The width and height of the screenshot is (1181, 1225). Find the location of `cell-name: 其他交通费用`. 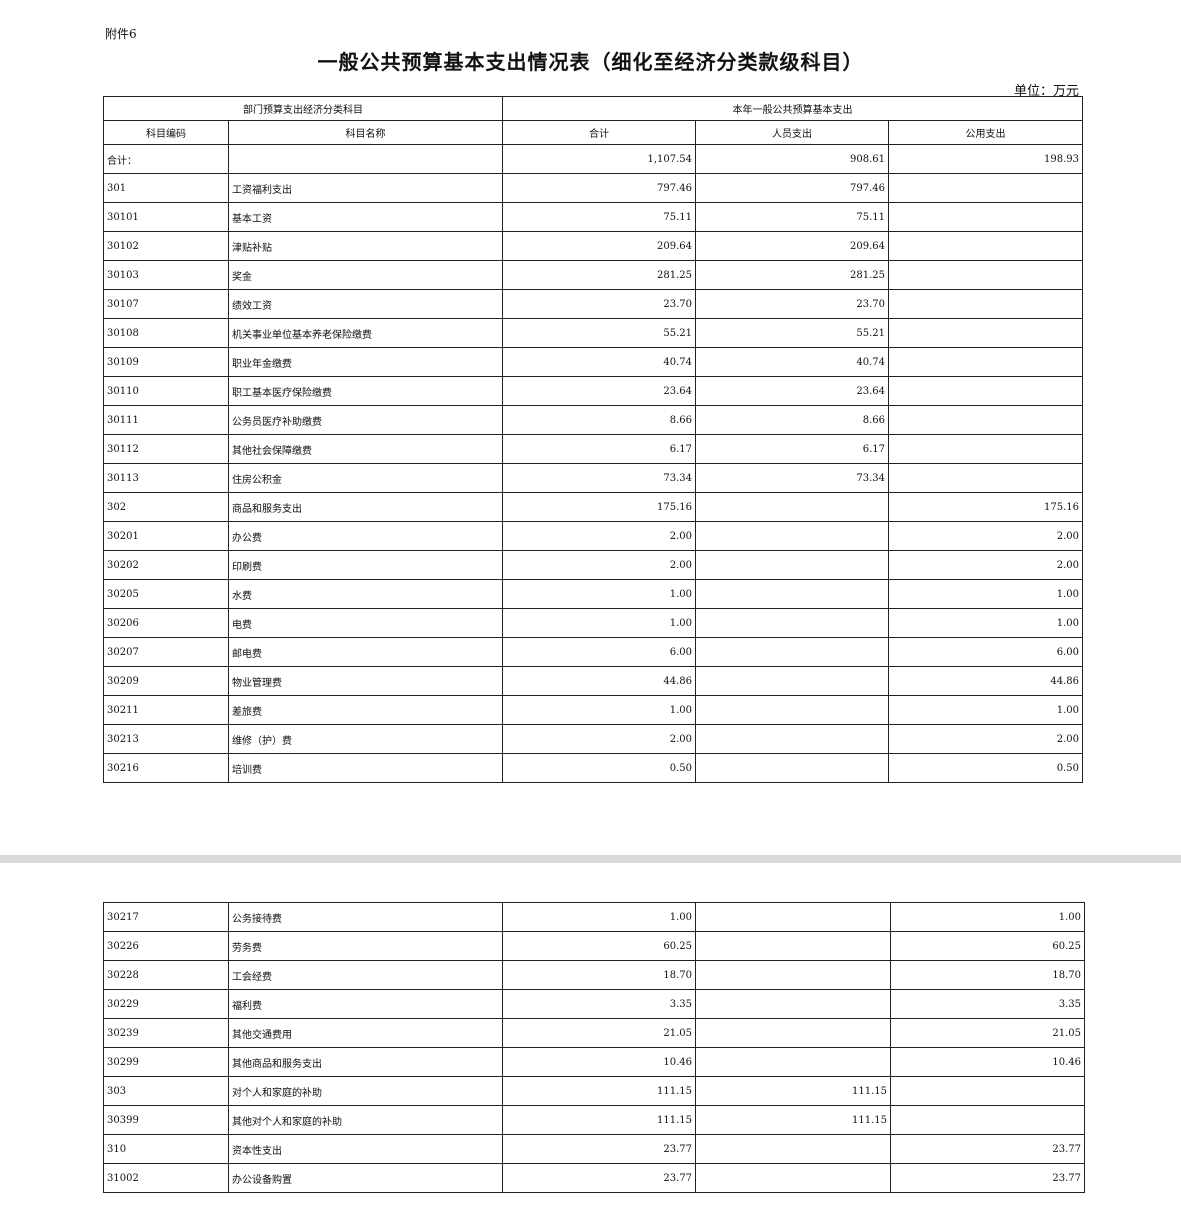

cell-name: 其他交通费用 is located at coordinates (365, 1033).